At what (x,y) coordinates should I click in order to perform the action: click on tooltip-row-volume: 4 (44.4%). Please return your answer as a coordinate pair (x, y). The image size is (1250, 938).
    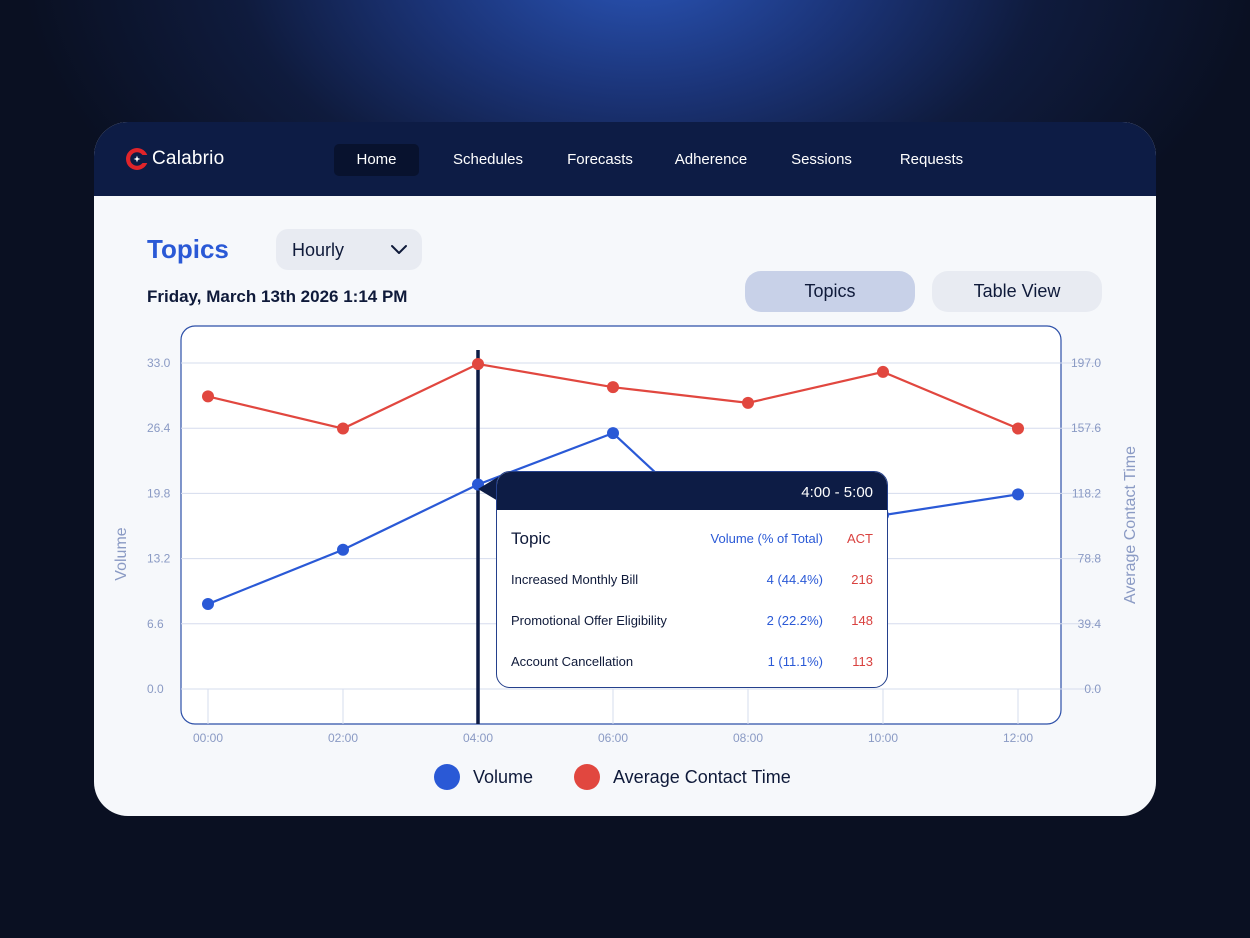
    Looking at the image, I should click on (794, 579).